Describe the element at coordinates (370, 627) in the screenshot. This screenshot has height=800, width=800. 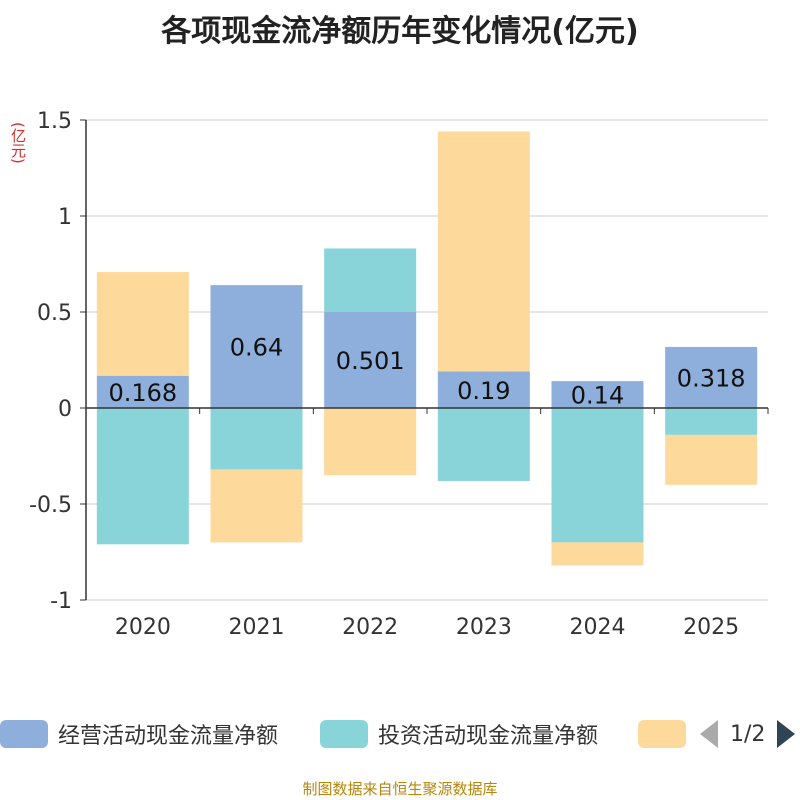
I see `x-tick-label: 2022` at that location.